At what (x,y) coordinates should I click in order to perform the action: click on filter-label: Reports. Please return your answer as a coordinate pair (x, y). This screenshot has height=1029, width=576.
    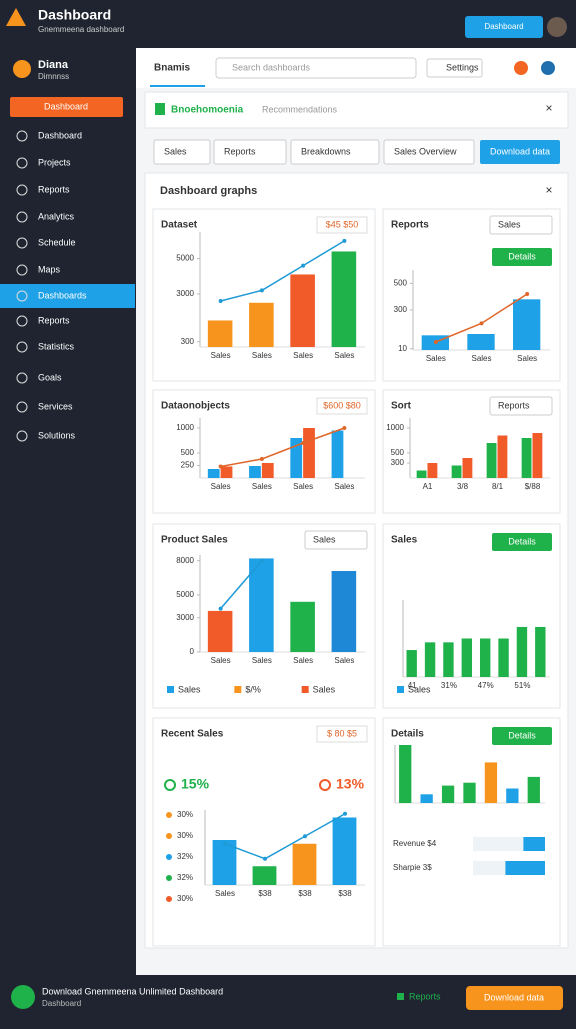
    Looking at the image, I should click on (240, 151).